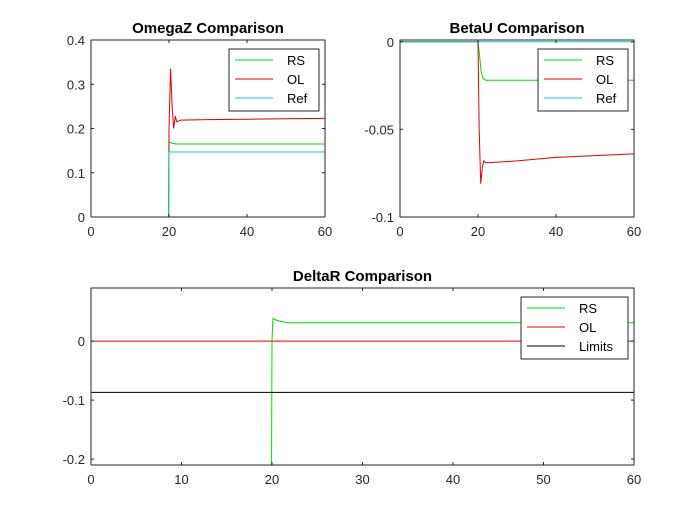 The width and height of the screenshot is (700, 525). Describe the element at coordinates (379, 129) in the screenshot. I see `y-tick-label: -0.05` at that location.